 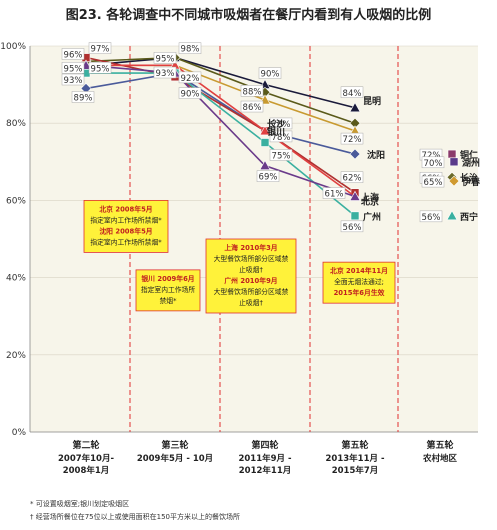 I want to click on y-tick-label: 80%, so click(x=16, y=124).